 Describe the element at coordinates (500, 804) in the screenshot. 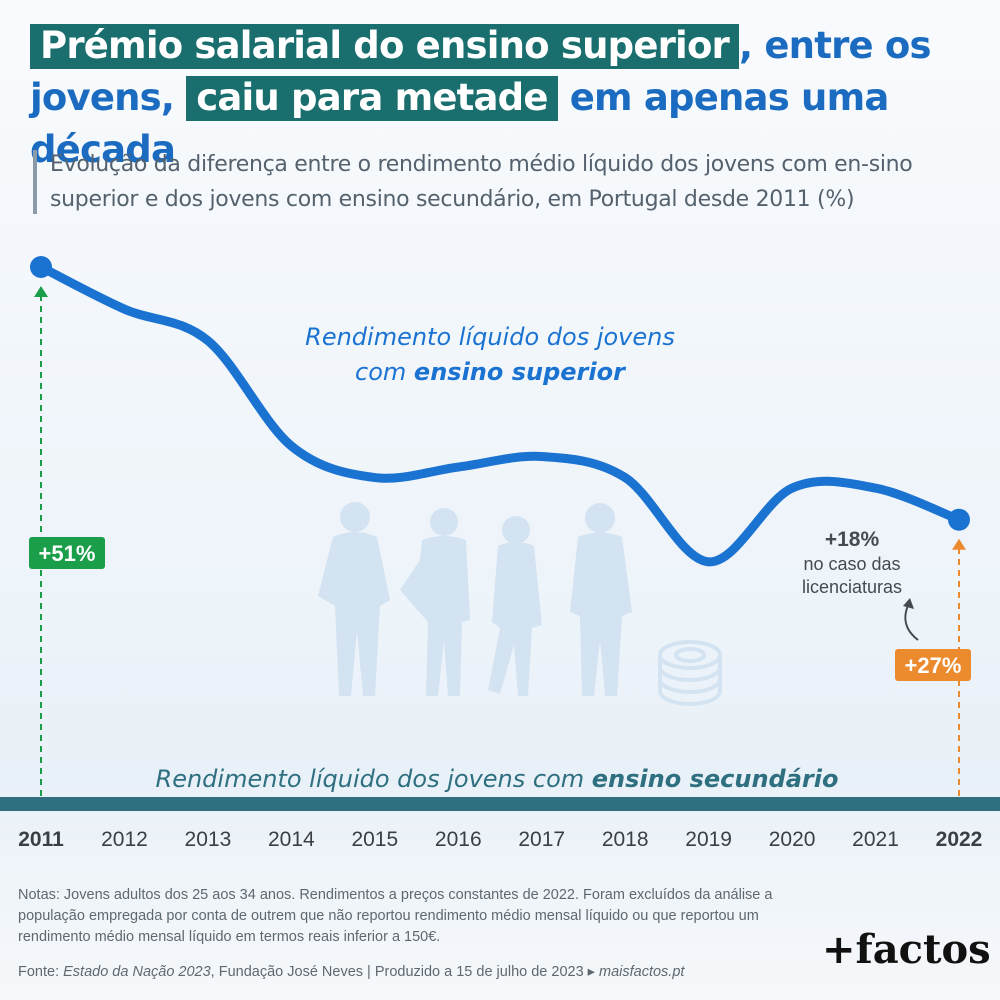

I see `baseline-band` at that location.